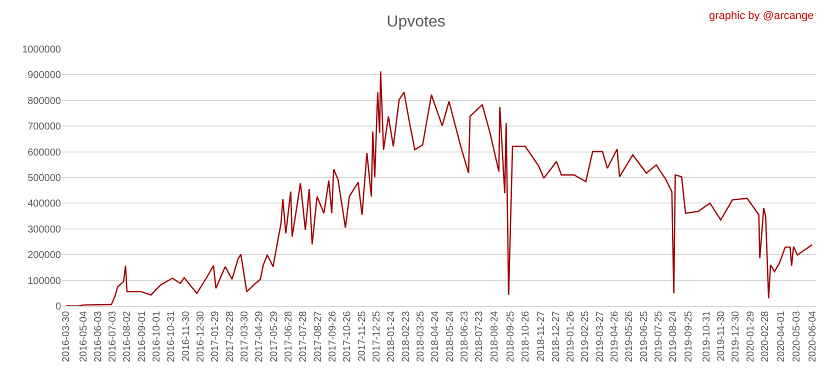 The height and width of the screenshot is (379, 832). Describe the element at coordinates (614, 336) in the screenshot. I see `x-tick-label: 2019-04-26` at that location.